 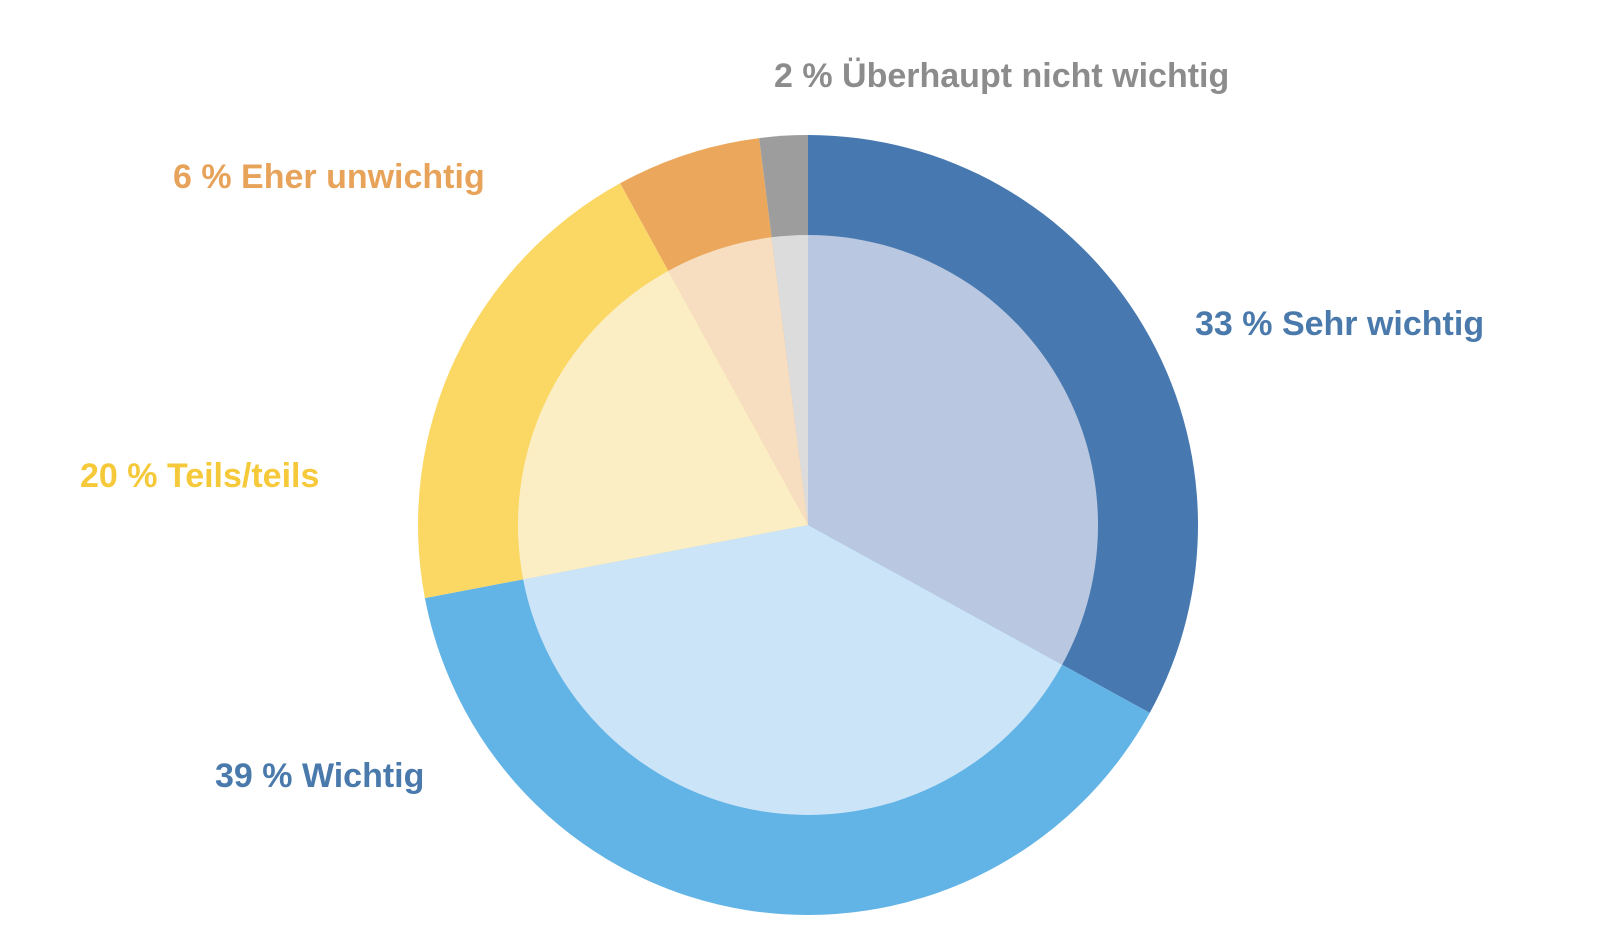 What do you see at coordinates (953, 450) in the screenshot?
I see `slice-inner-sehr-wichtig` at bounding box center [953, 450].